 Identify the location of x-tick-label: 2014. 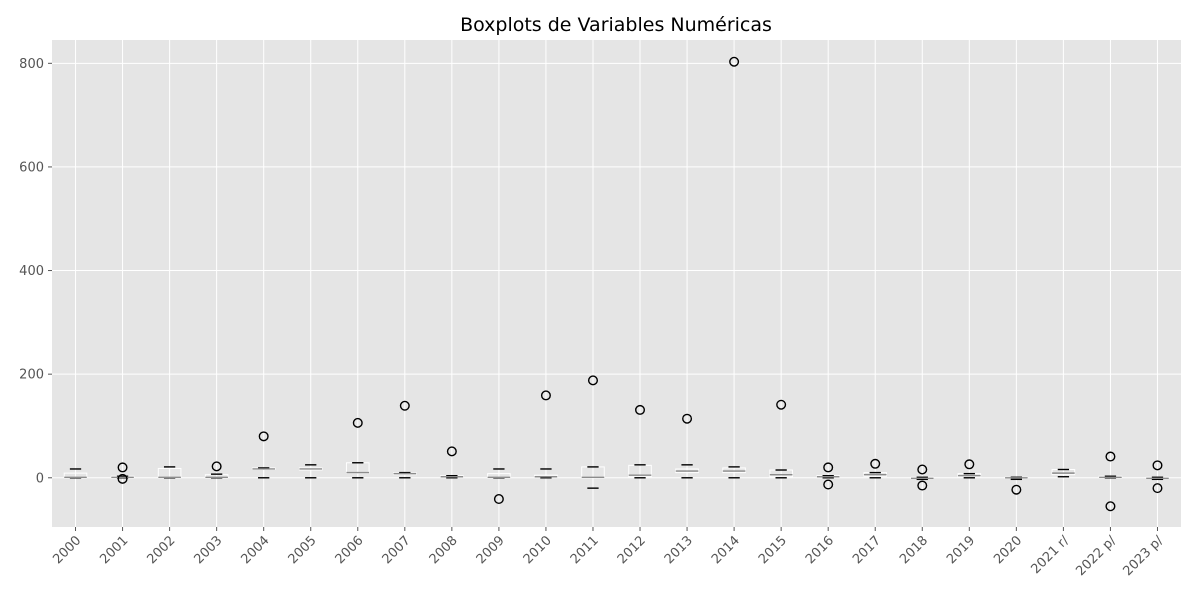
(726, 550).